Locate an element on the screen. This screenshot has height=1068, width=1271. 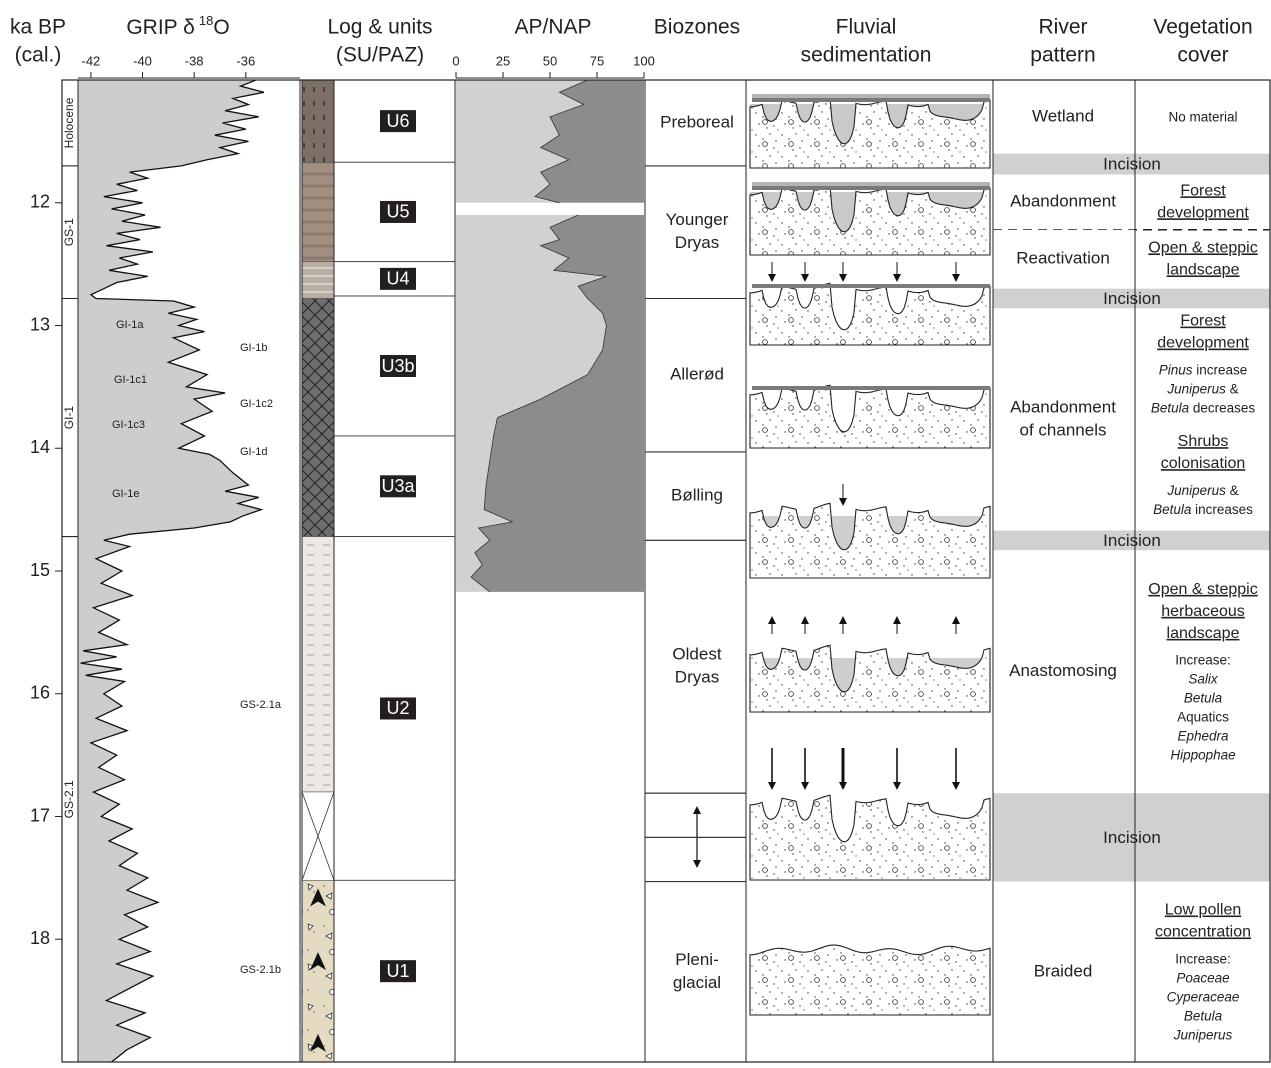
biozone-label: Dryas is located at coordinates (697, 242).